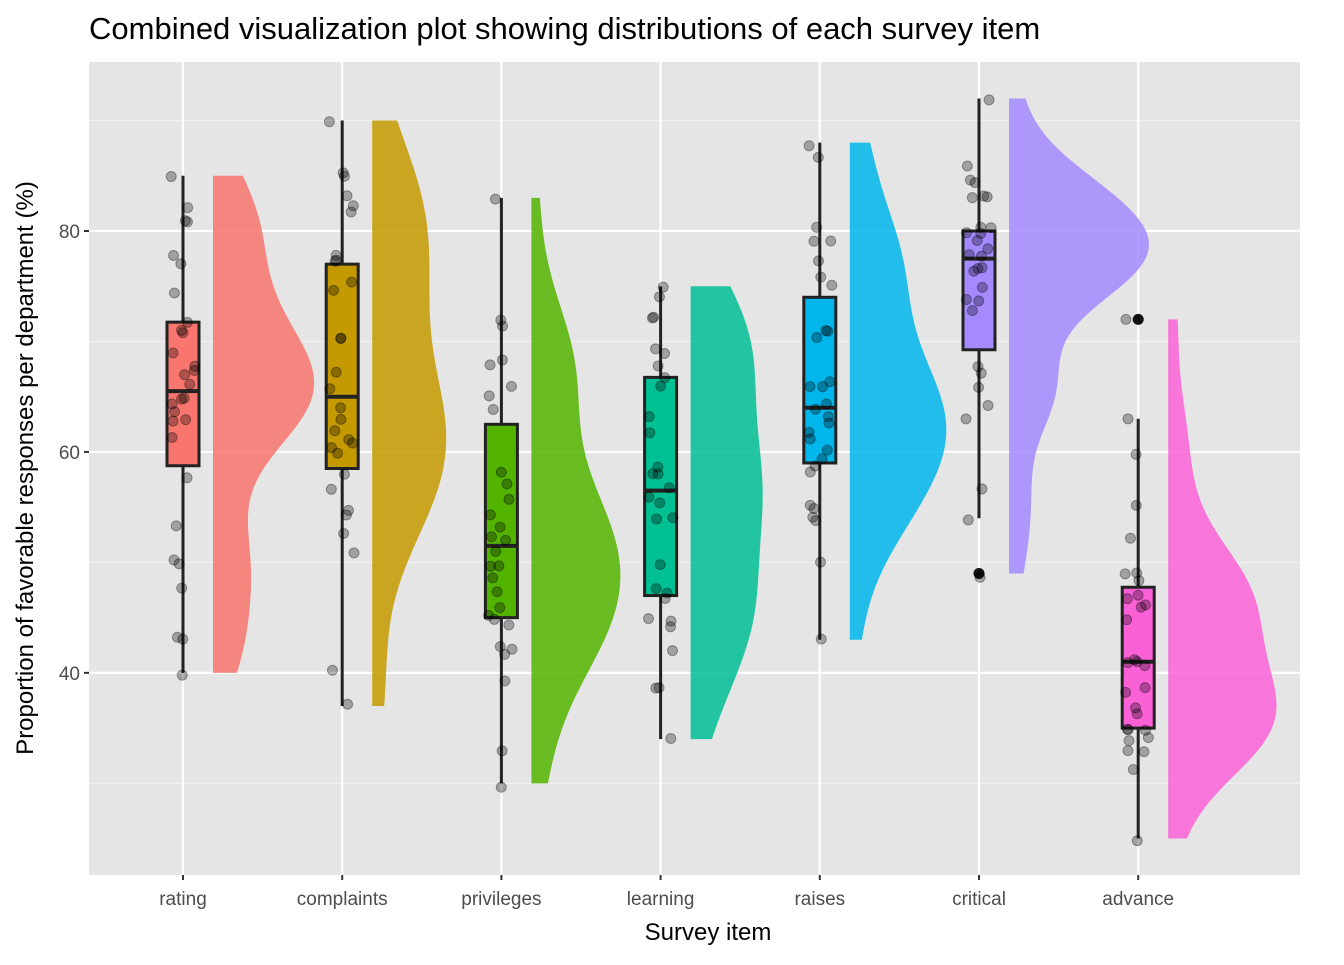  I want to click on x-tick-label: advance, so click(1138, 899).